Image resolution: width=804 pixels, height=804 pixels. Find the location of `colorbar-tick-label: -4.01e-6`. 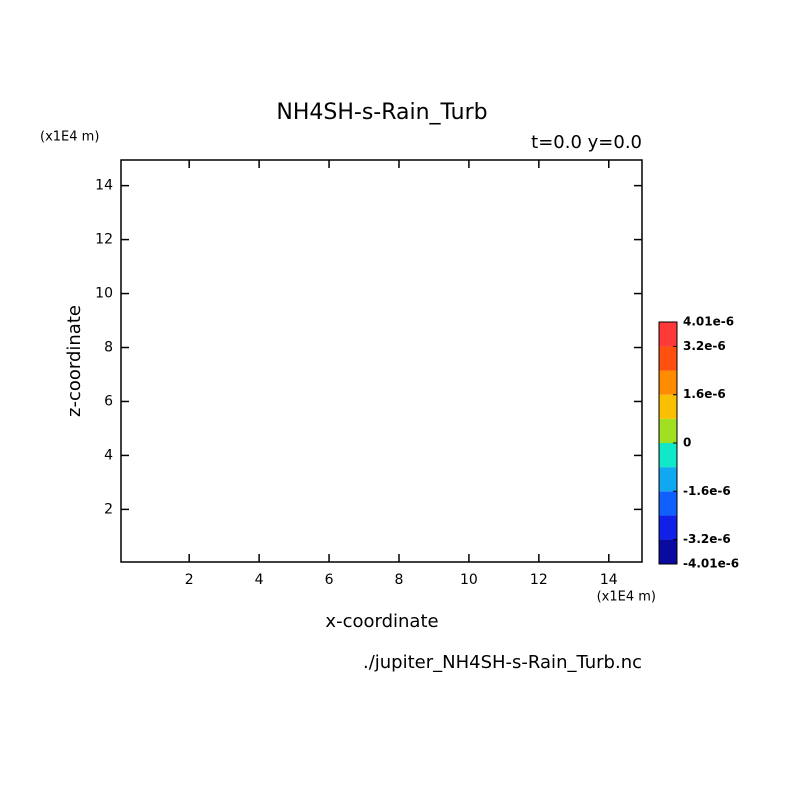

colorbar-tick-label: -4.01e-6 is located at coordinates (711, 564).